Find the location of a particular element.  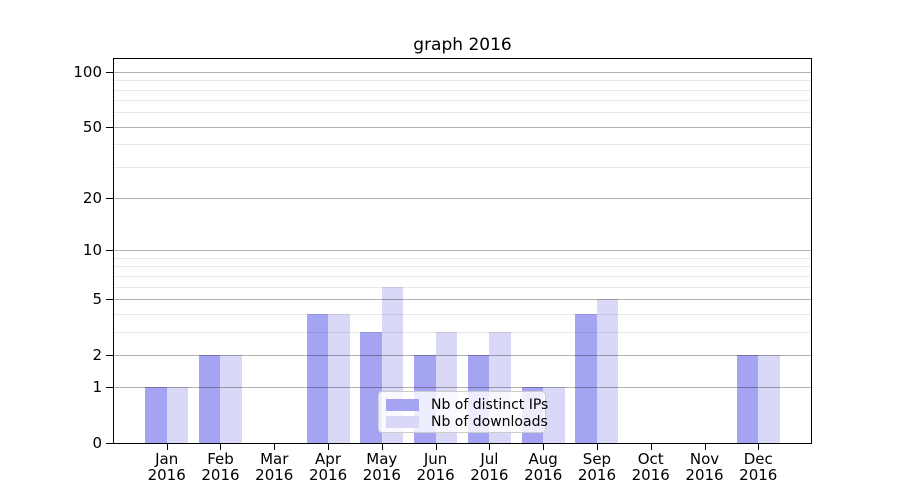

legend-item-downloads: Nb of downloads is located at coordinates (467, 422).